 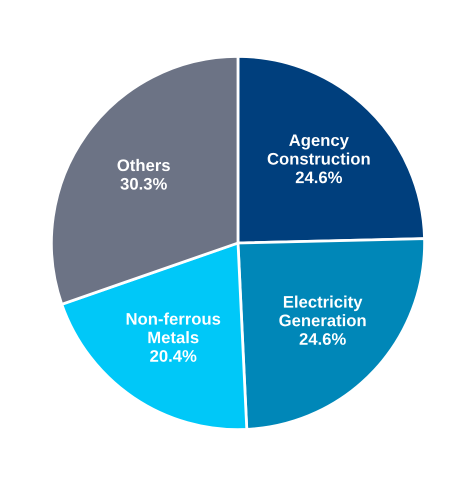 What do you see at coordinates (322, 311) in the screenshot?
I see `slice-label: Electricity Generation` at bounding box center [322, 311].